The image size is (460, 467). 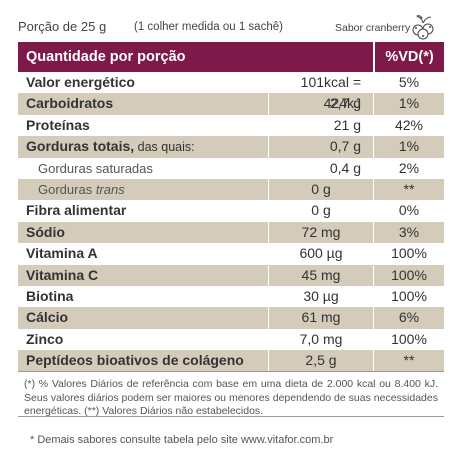 I want to click on table-row: Gorduras totais, das quais: 0,7 g 1%, so click(x=231, y=147).